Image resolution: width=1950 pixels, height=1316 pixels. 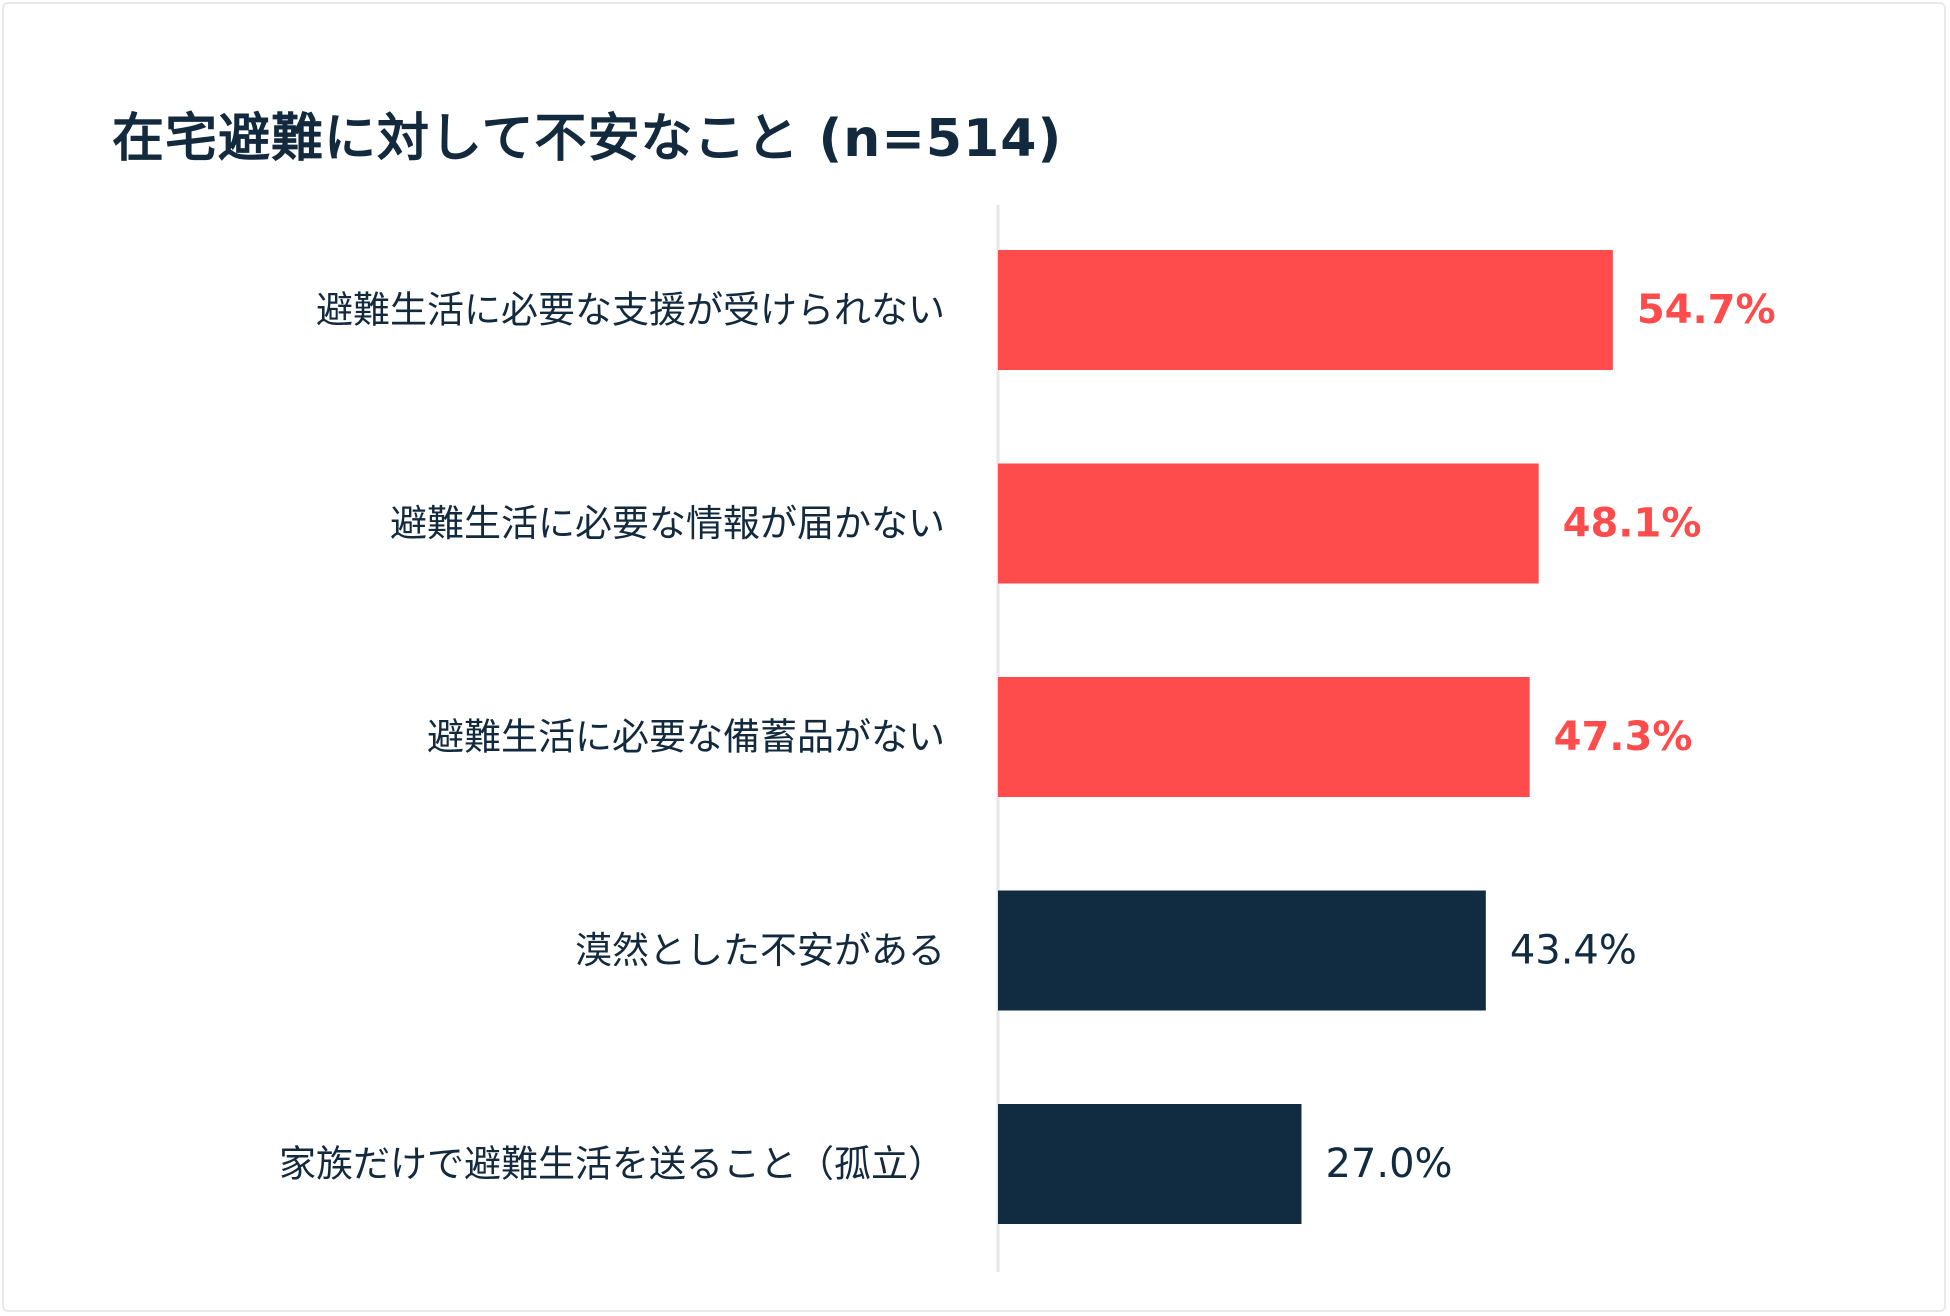 I want to click on category-label-4: 漠然とした不安がある, so click(x=760, y=950).